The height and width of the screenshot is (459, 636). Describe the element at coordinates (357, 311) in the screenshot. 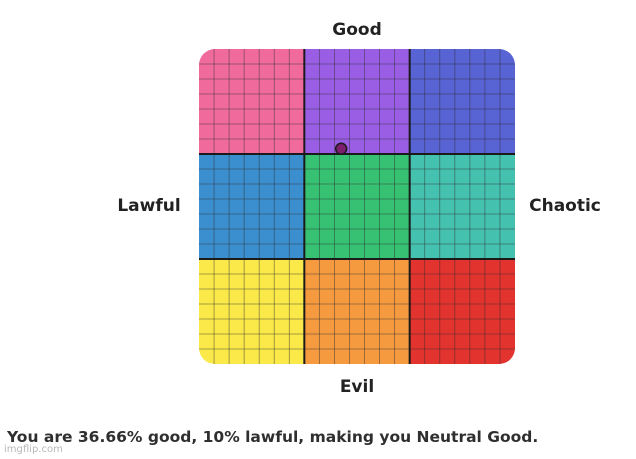

I see `alignment-cell-r2-c1` at that location.